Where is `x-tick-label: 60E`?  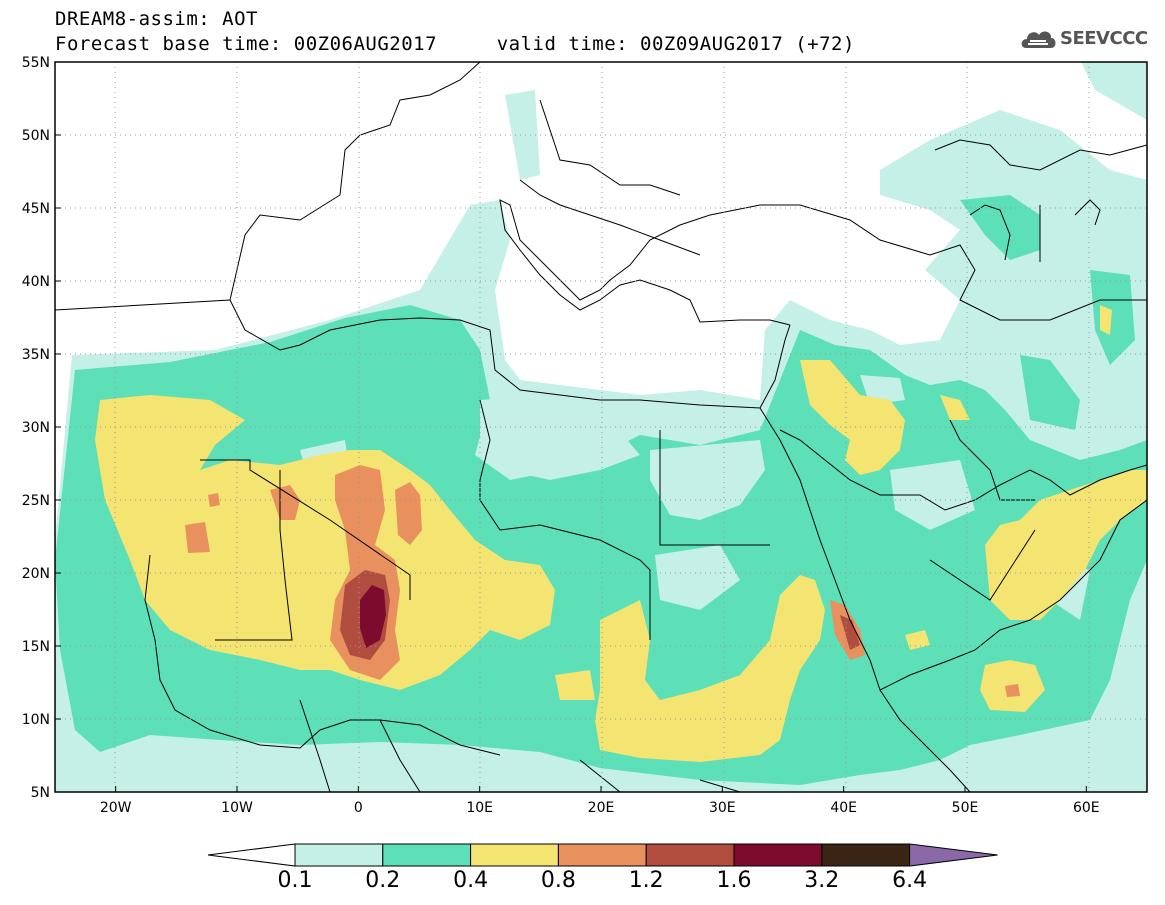
x-tick-label: 60E is located at coordinates (1086, 808).